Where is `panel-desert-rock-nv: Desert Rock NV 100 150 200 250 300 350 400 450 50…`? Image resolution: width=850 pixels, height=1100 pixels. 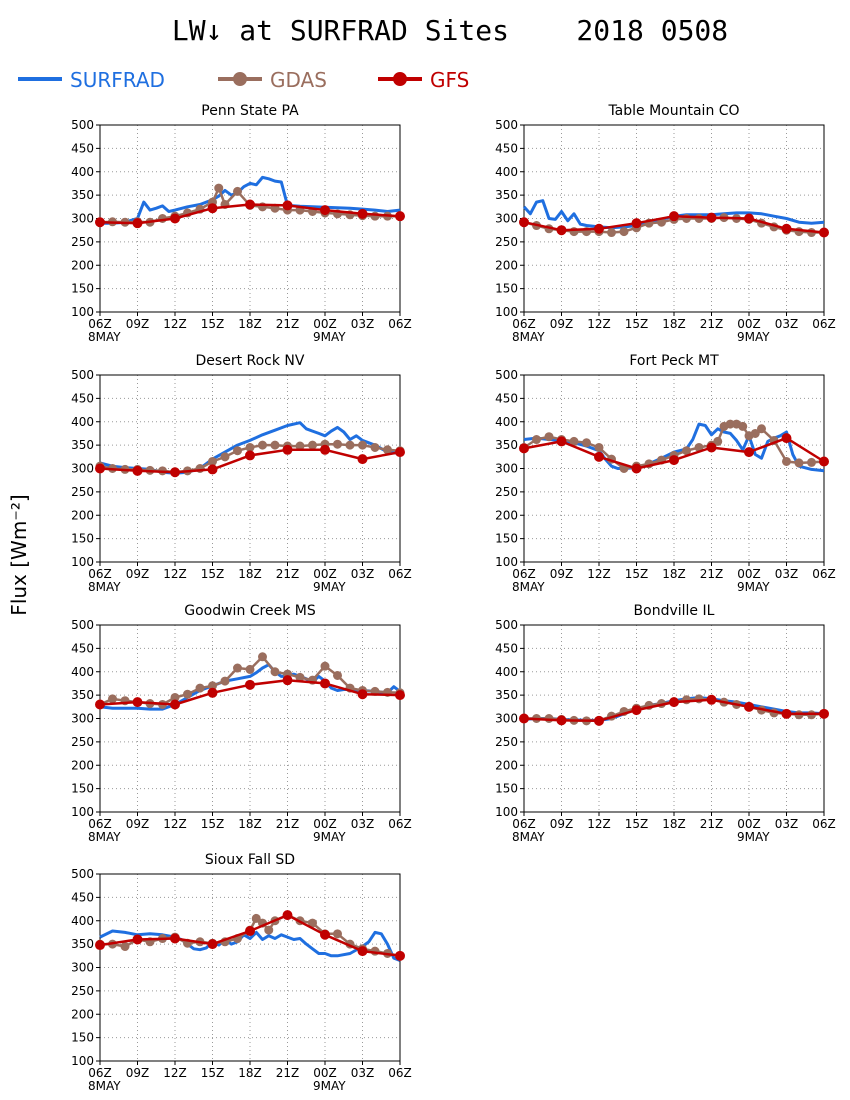
panel-desert-rock-nv: Desert Rock NV 100 150 200 250 300 350 400 450 50… is located at coordinates (241, 473).